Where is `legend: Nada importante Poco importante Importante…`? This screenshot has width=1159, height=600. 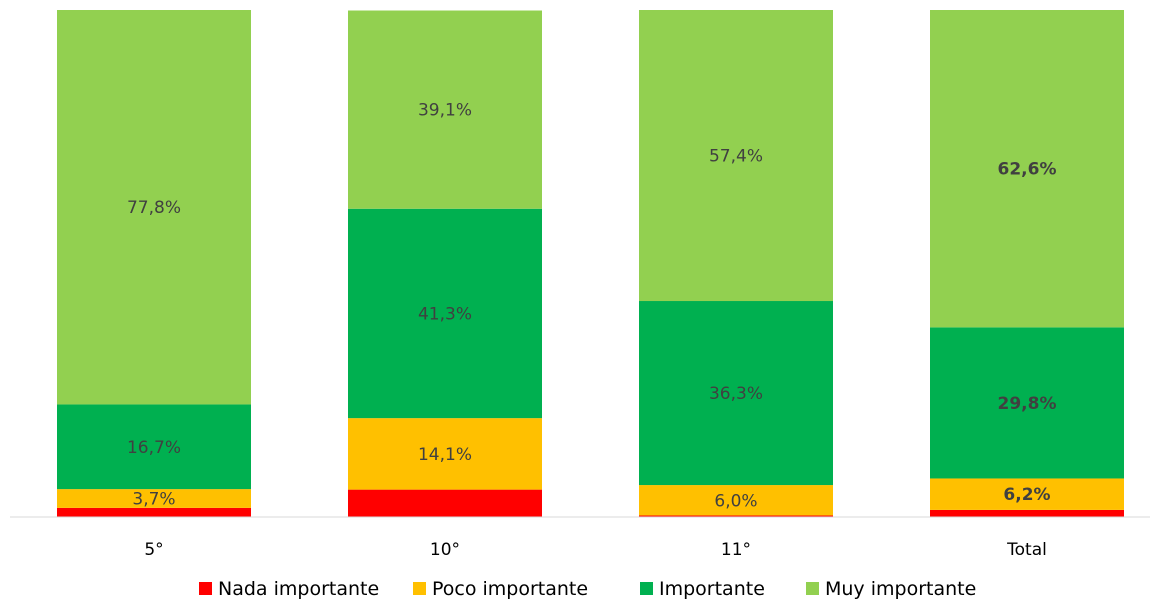
legend: Nada importante Poco importante Importante… is located at coordinates (587, 589).